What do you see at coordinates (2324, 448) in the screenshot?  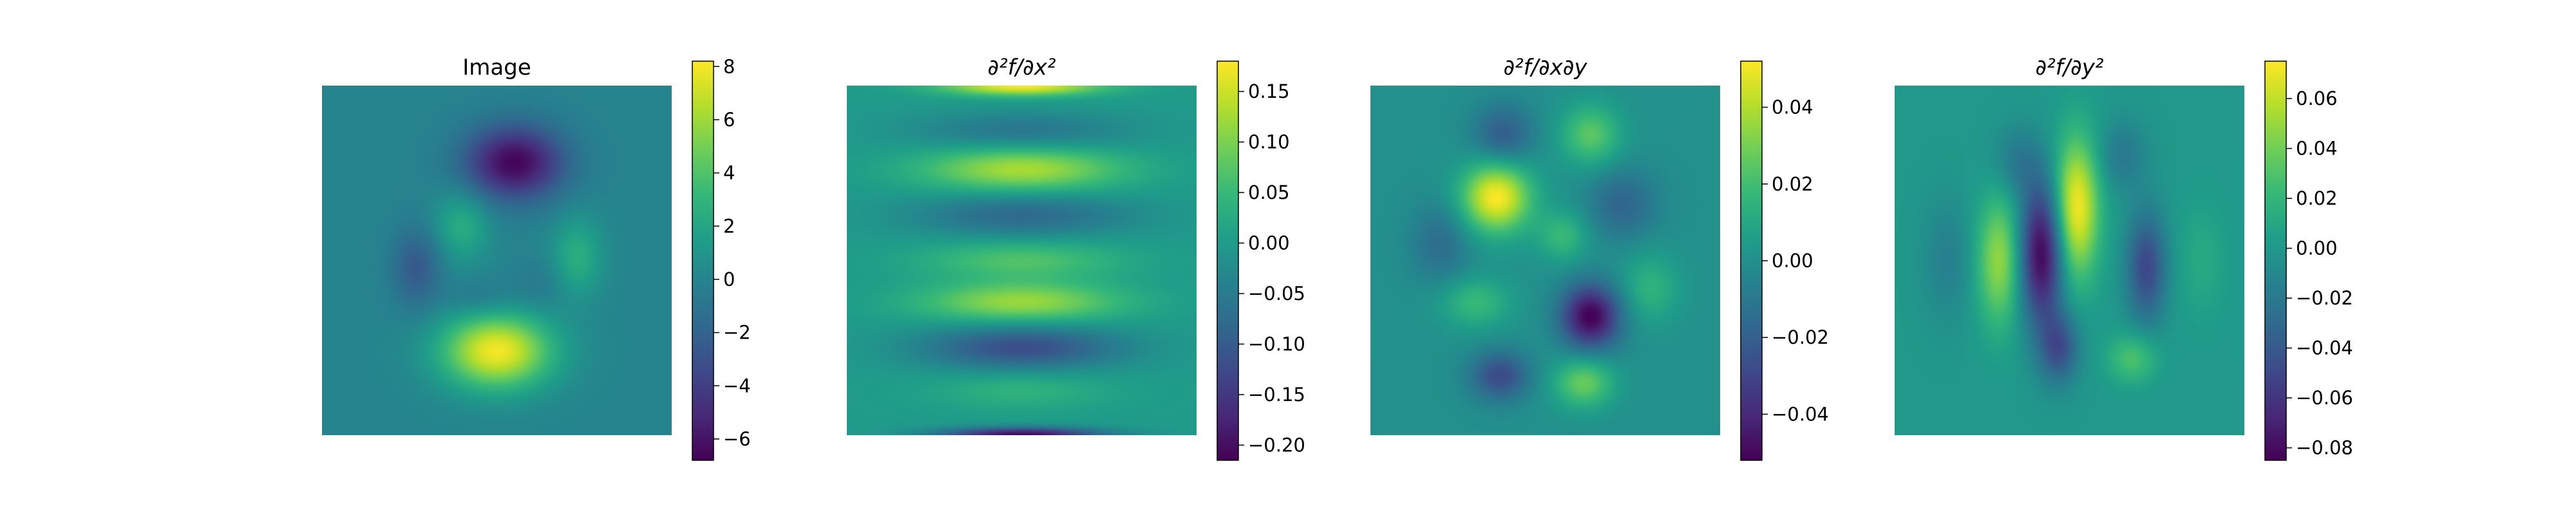 I see `colorbar-tick-label: −0.08` at bounding box center [2324, 448].